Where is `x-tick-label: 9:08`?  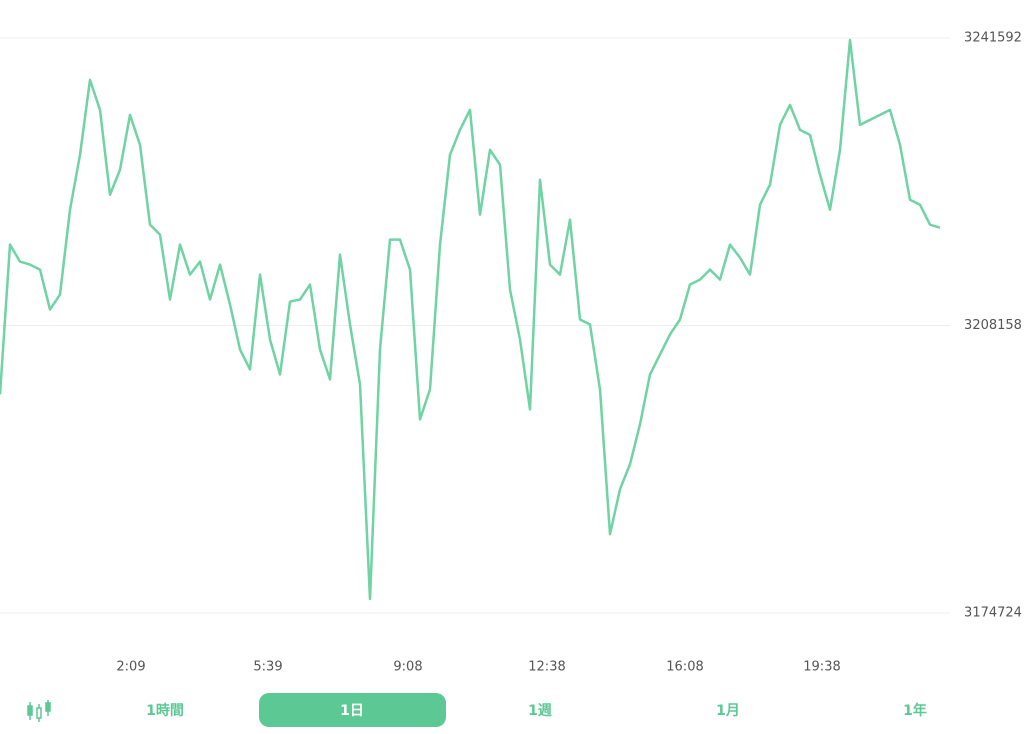
x-tick-label: 9:08 is located at coordinates (407, 667).